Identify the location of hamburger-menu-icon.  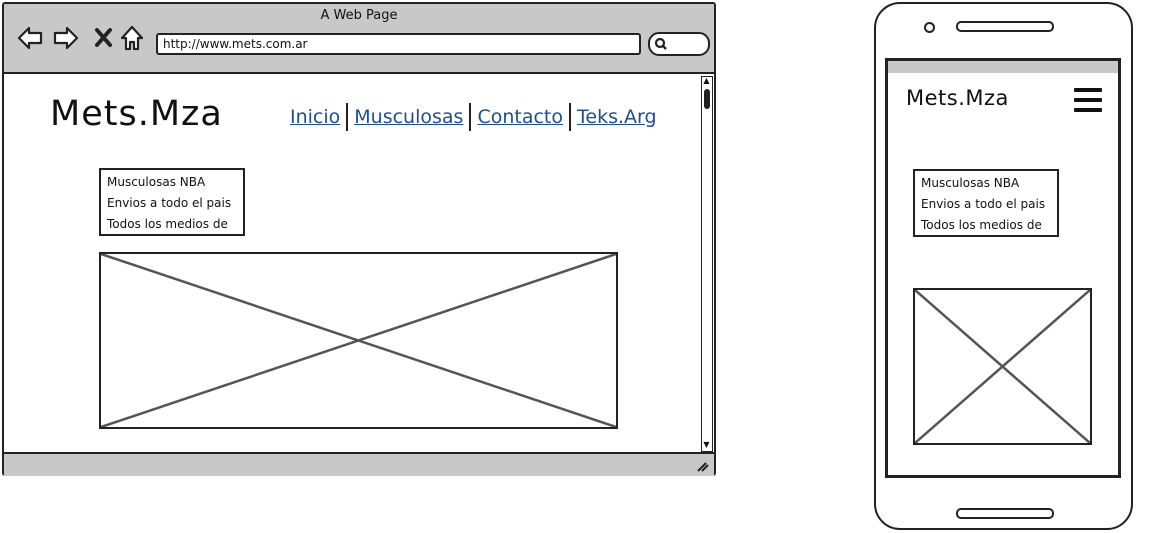
(1088, 100).